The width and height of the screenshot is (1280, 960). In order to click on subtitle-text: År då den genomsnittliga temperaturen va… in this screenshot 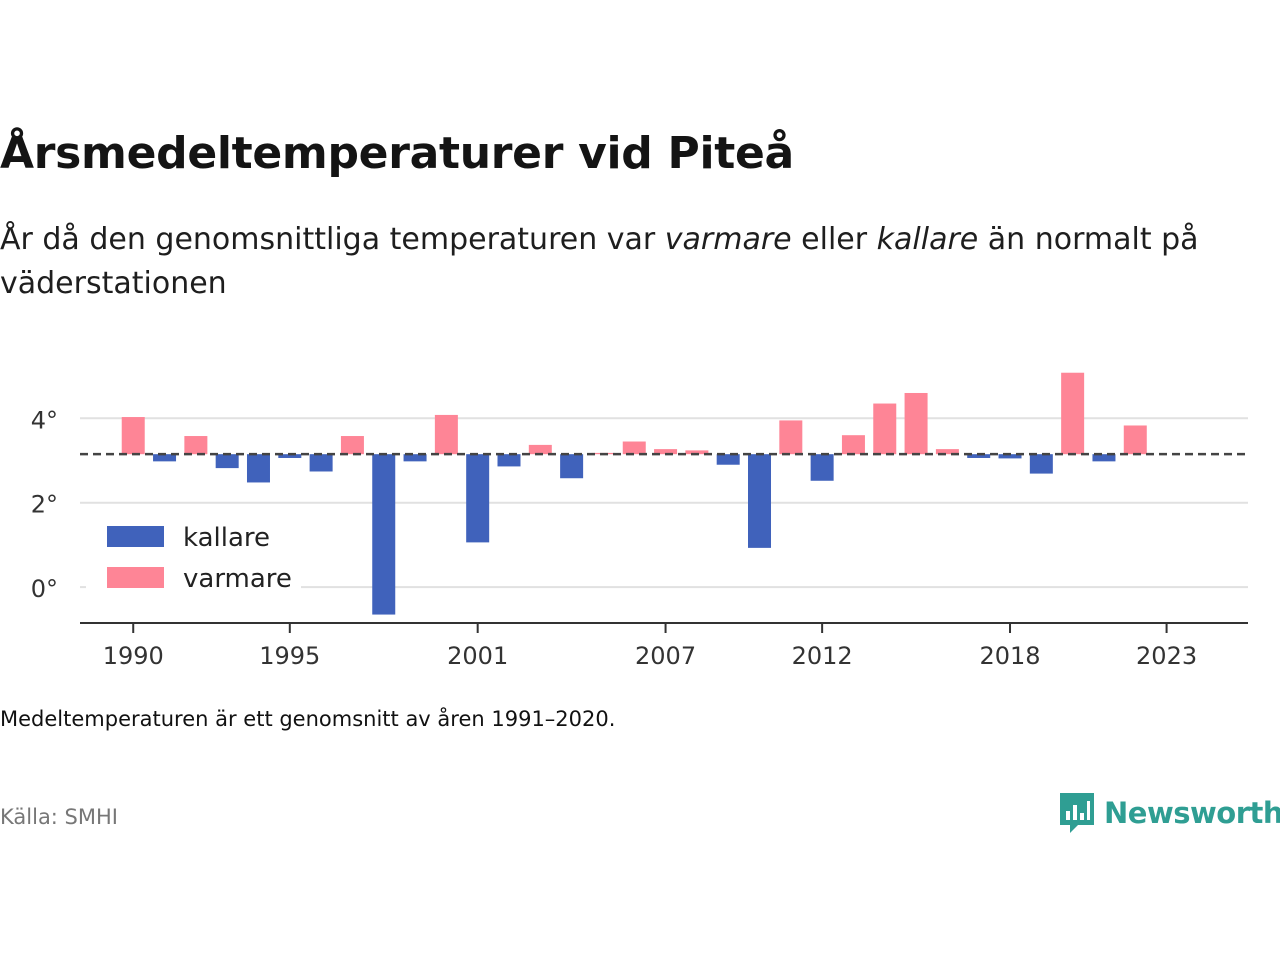, I will do `click(332, 239)`.